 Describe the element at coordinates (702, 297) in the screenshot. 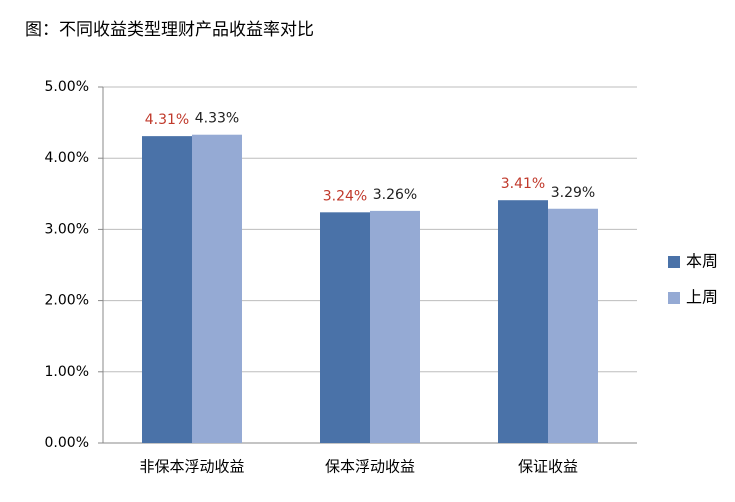

I see `legend-label: 上周` at that location.